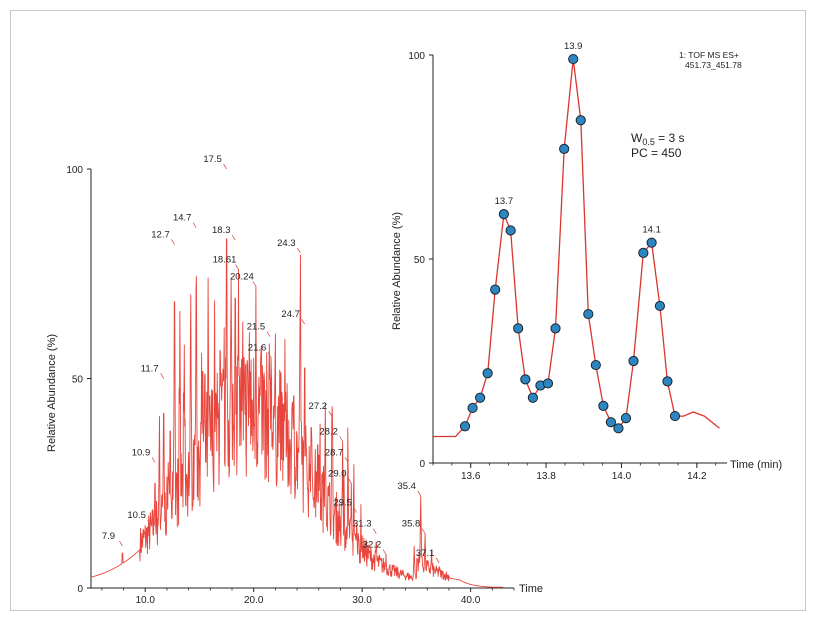 Image resolution: width=816 pixels, height=621 pixels. I want to click on left-peak-label: 35.4, so click(409, 489).